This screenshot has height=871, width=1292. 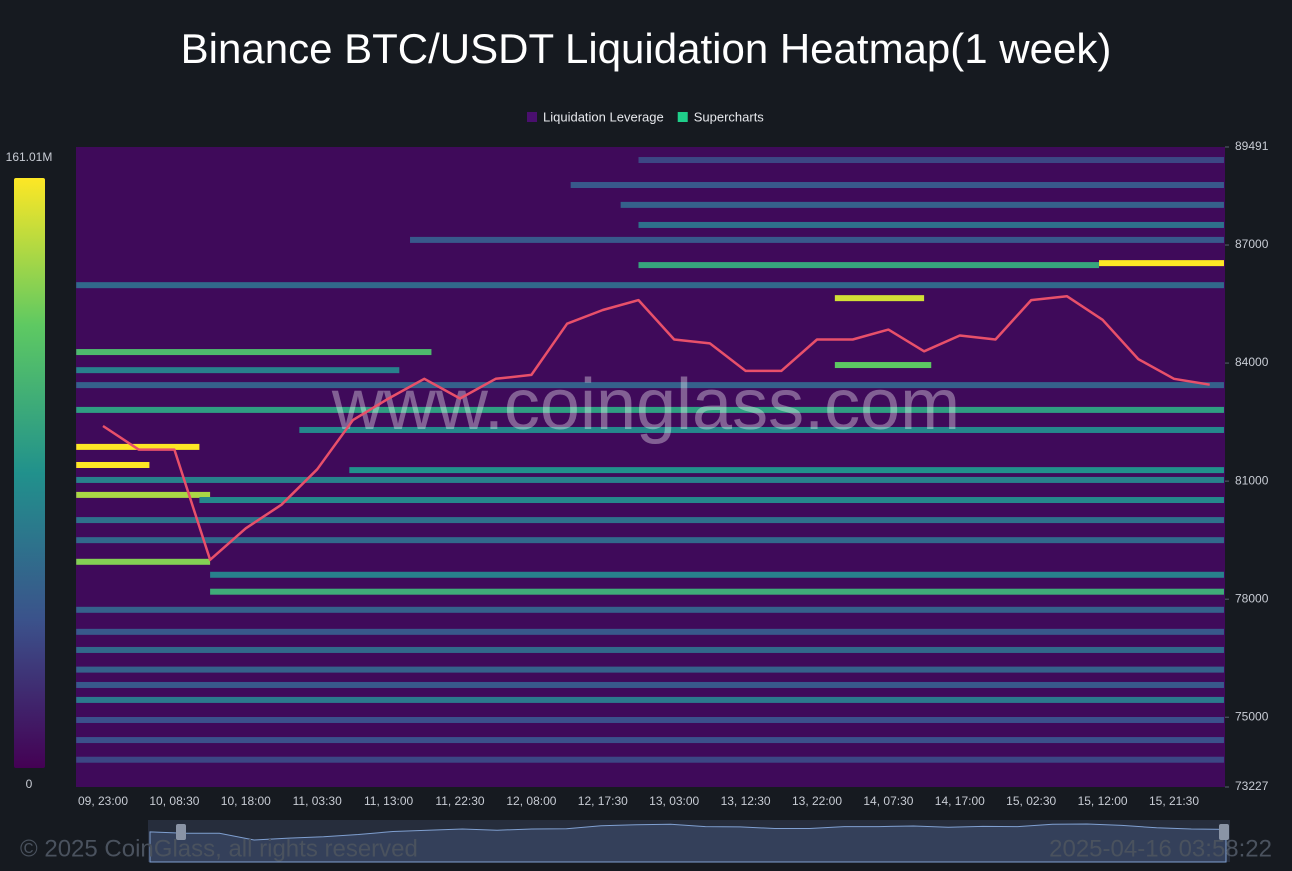 I want to click on x-tick-label: 14, 07:30, so click(x=888, y=801).